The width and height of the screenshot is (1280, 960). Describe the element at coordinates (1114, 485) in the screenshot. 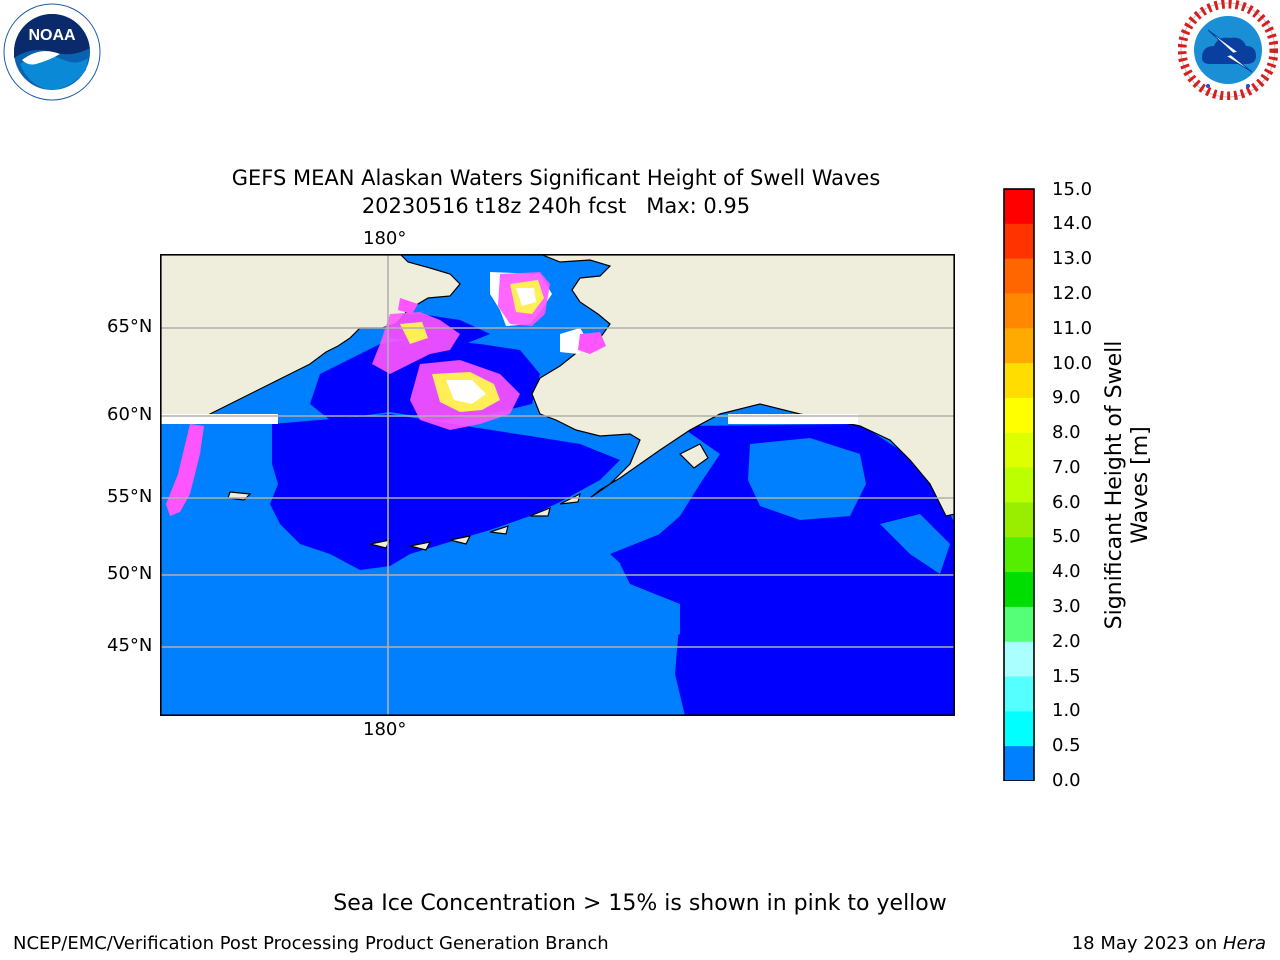

I see `colorbar-title-line1: Significant Height of Swell` at that location.